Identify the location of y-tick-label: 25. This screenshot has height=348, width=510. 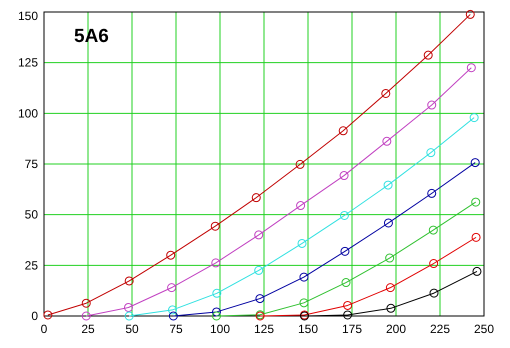
(31, 265).